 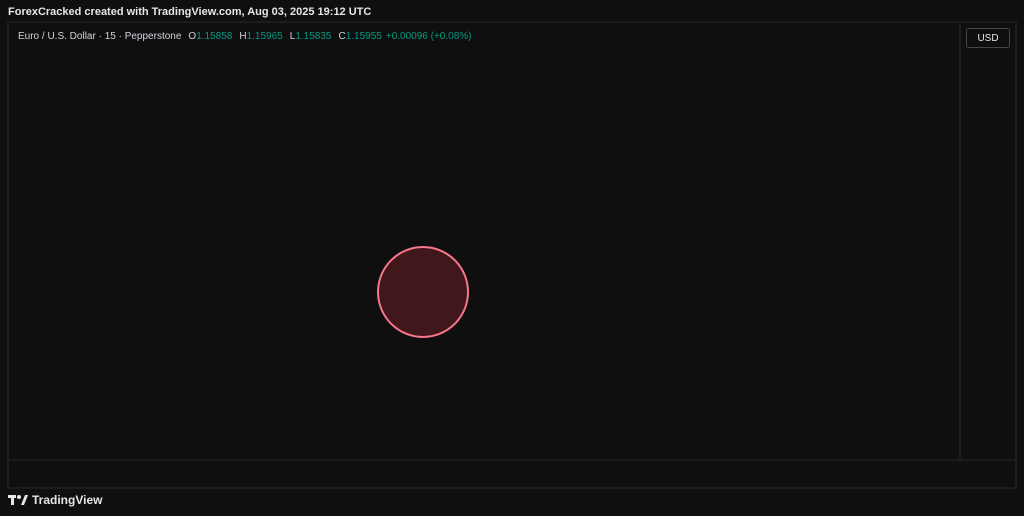 I want to click on ohlc-value: 1.15965, so click(x=264, y=36).